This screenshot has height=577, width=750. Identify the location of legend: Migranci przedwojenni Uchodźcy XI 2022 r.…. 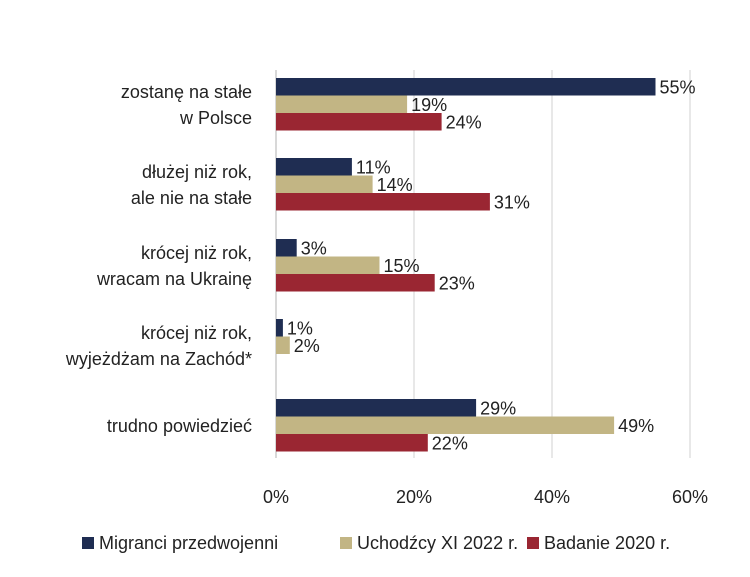
(376, 543).